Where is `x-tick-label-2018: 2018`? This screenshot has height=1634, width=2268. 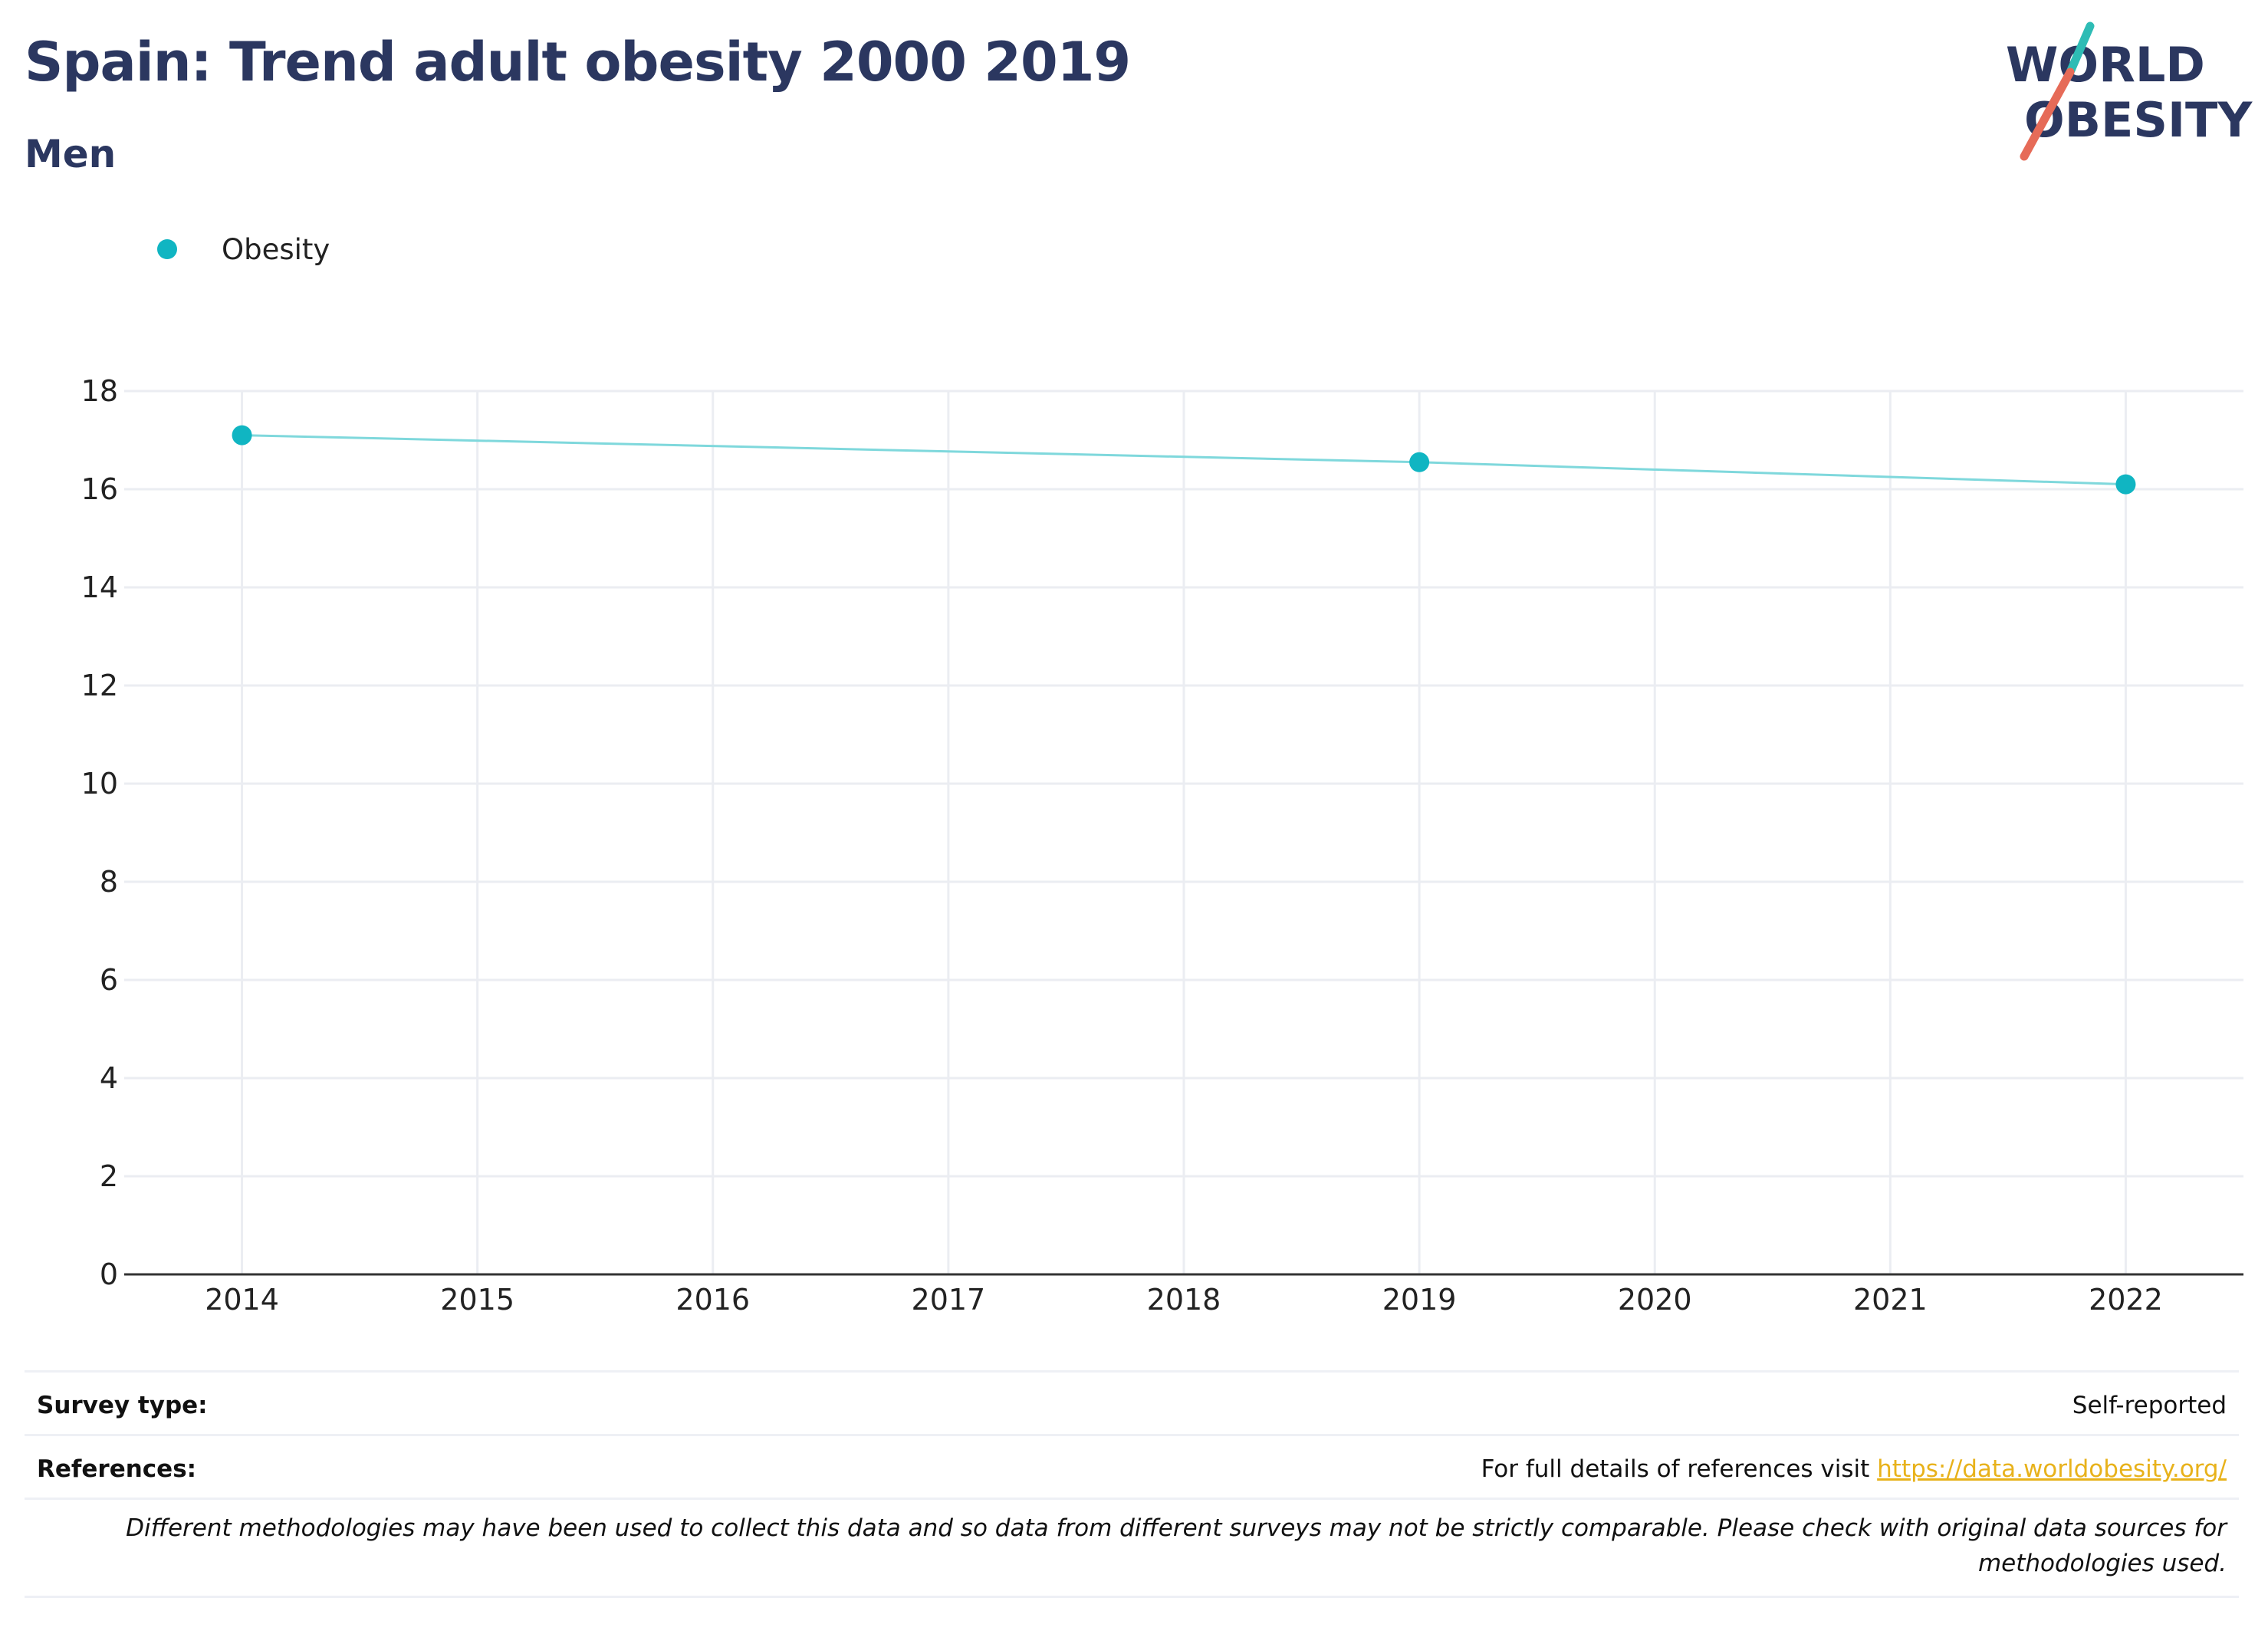
x-tick-label-2018: 2018 is located at coordinates (1184, 1300).